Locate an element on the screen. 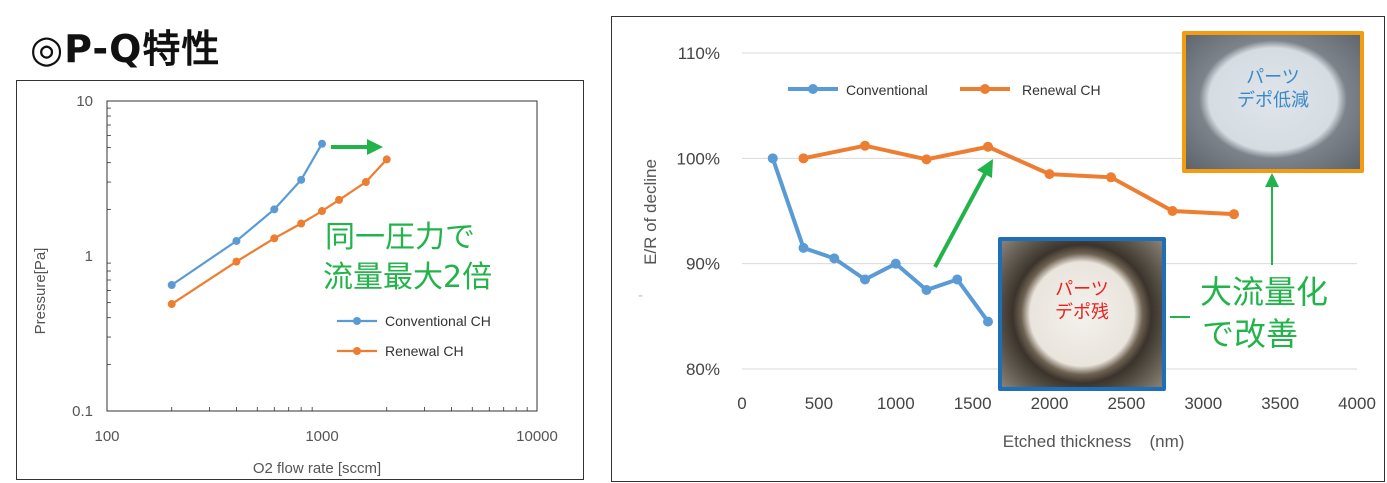 This screenshot has width=1387, height=483. improvement-arrow-diagonal is located at coordinates (963, 213).